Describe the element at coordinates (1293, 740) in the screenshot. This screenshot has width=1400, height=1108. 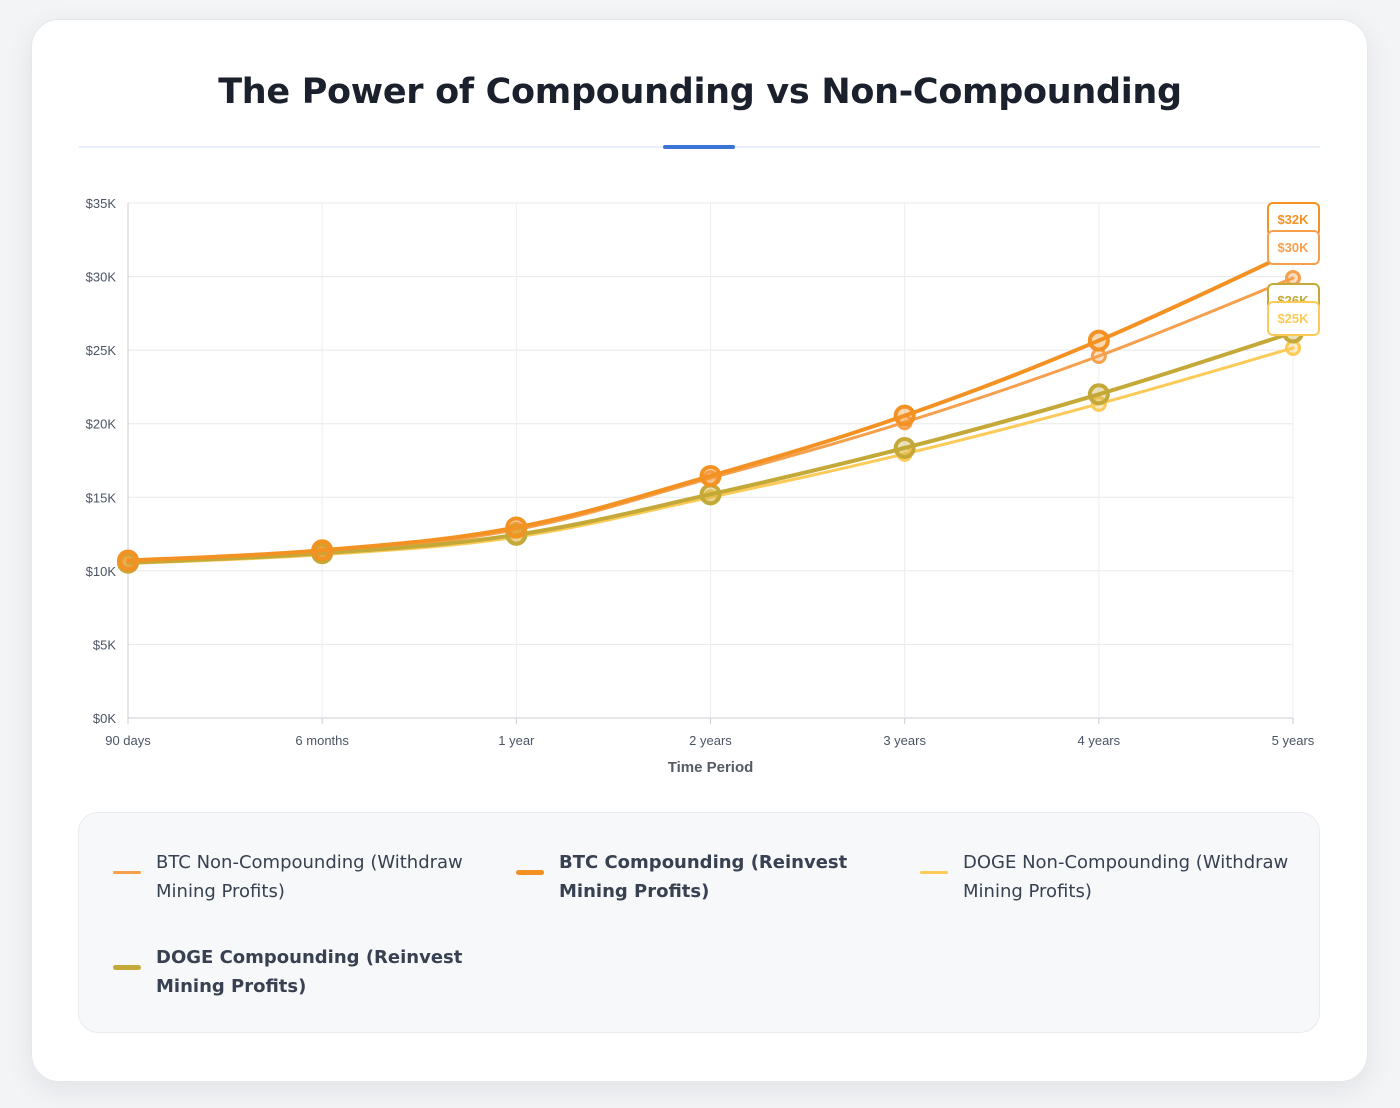
I see `x-tick-label: 5 years` at that location.